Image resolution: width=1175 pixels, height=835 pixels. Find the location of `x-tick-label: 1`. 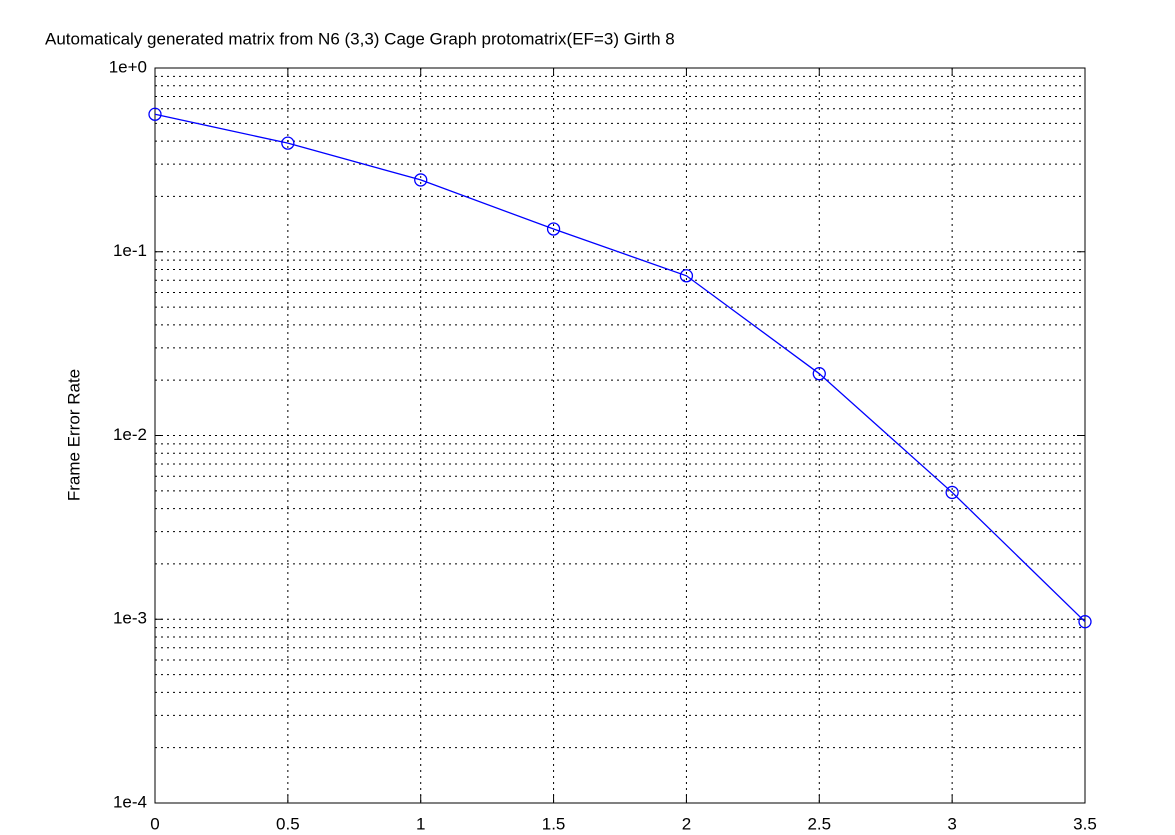

x-tick-label: 1 is located at coordinates (420, 823).